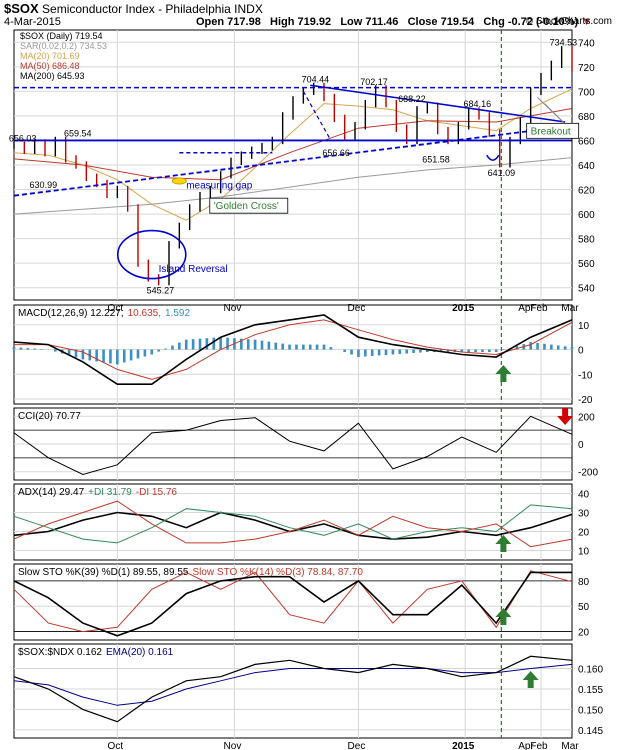 Image resolution: width=620 pixels, height=750 pixels. I want to click on sto-k14-line, so click(293, 601).